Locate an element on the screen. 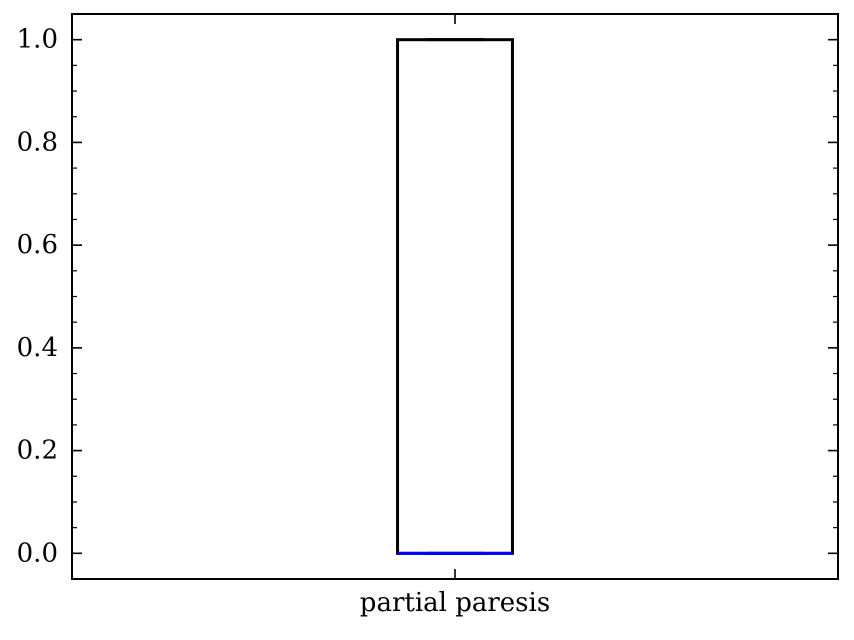  box-body is located at coordinates (455, 296).